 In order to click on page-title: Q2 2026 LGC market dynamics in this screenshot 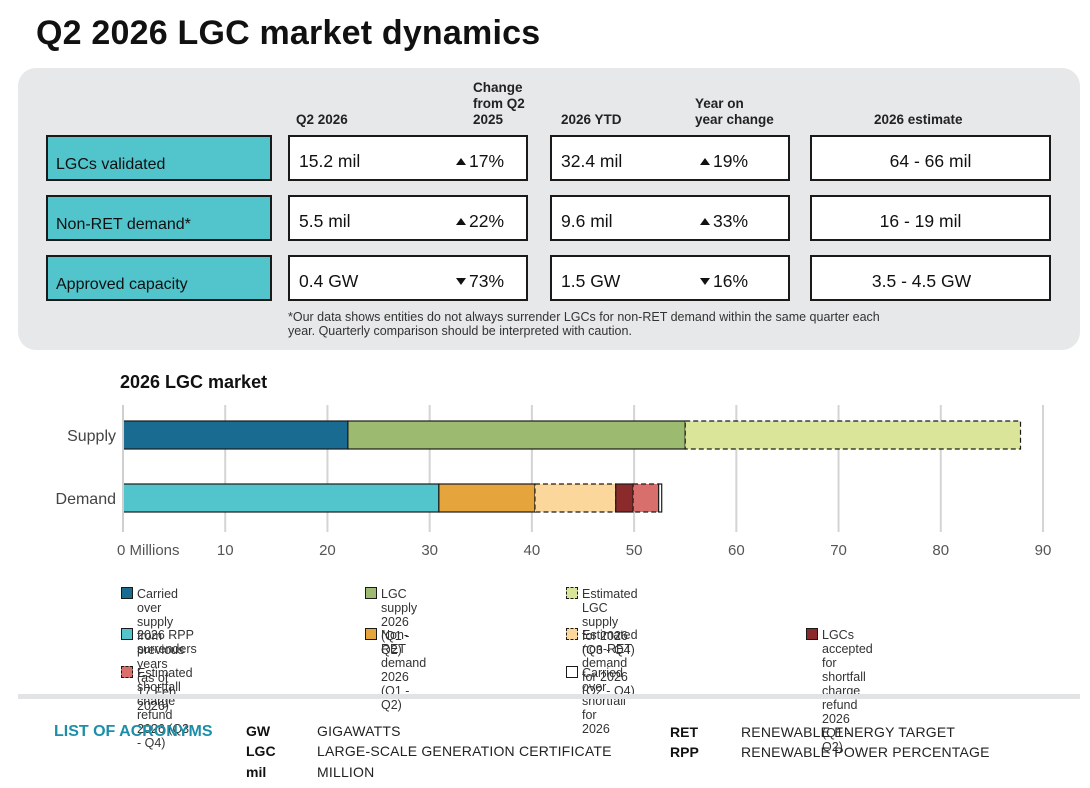, I will do `click(288, 33)`.